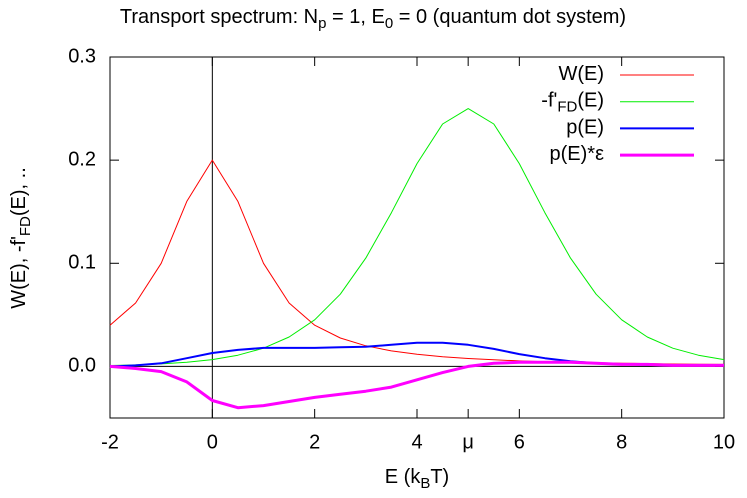 The image size is (747, 498). Describe the element at coordinates (416, 442) in the screenshot. I see `x-tick-label: 4` at that location.